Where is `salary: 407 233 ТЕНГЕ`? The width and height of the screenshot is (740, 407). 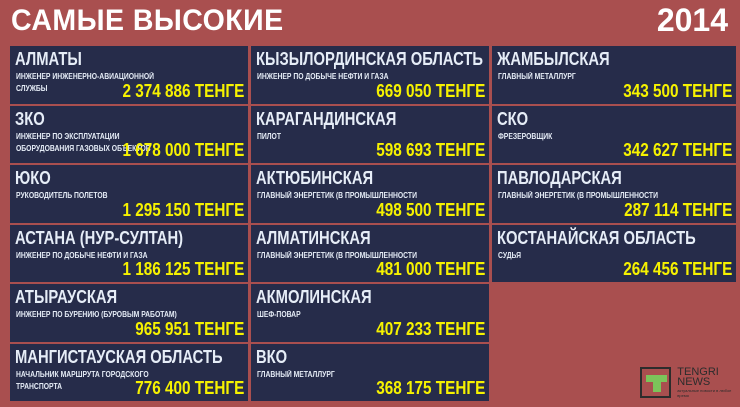 salary: 407 233 ТЕНГЕ is located at coordinates (430, 328).